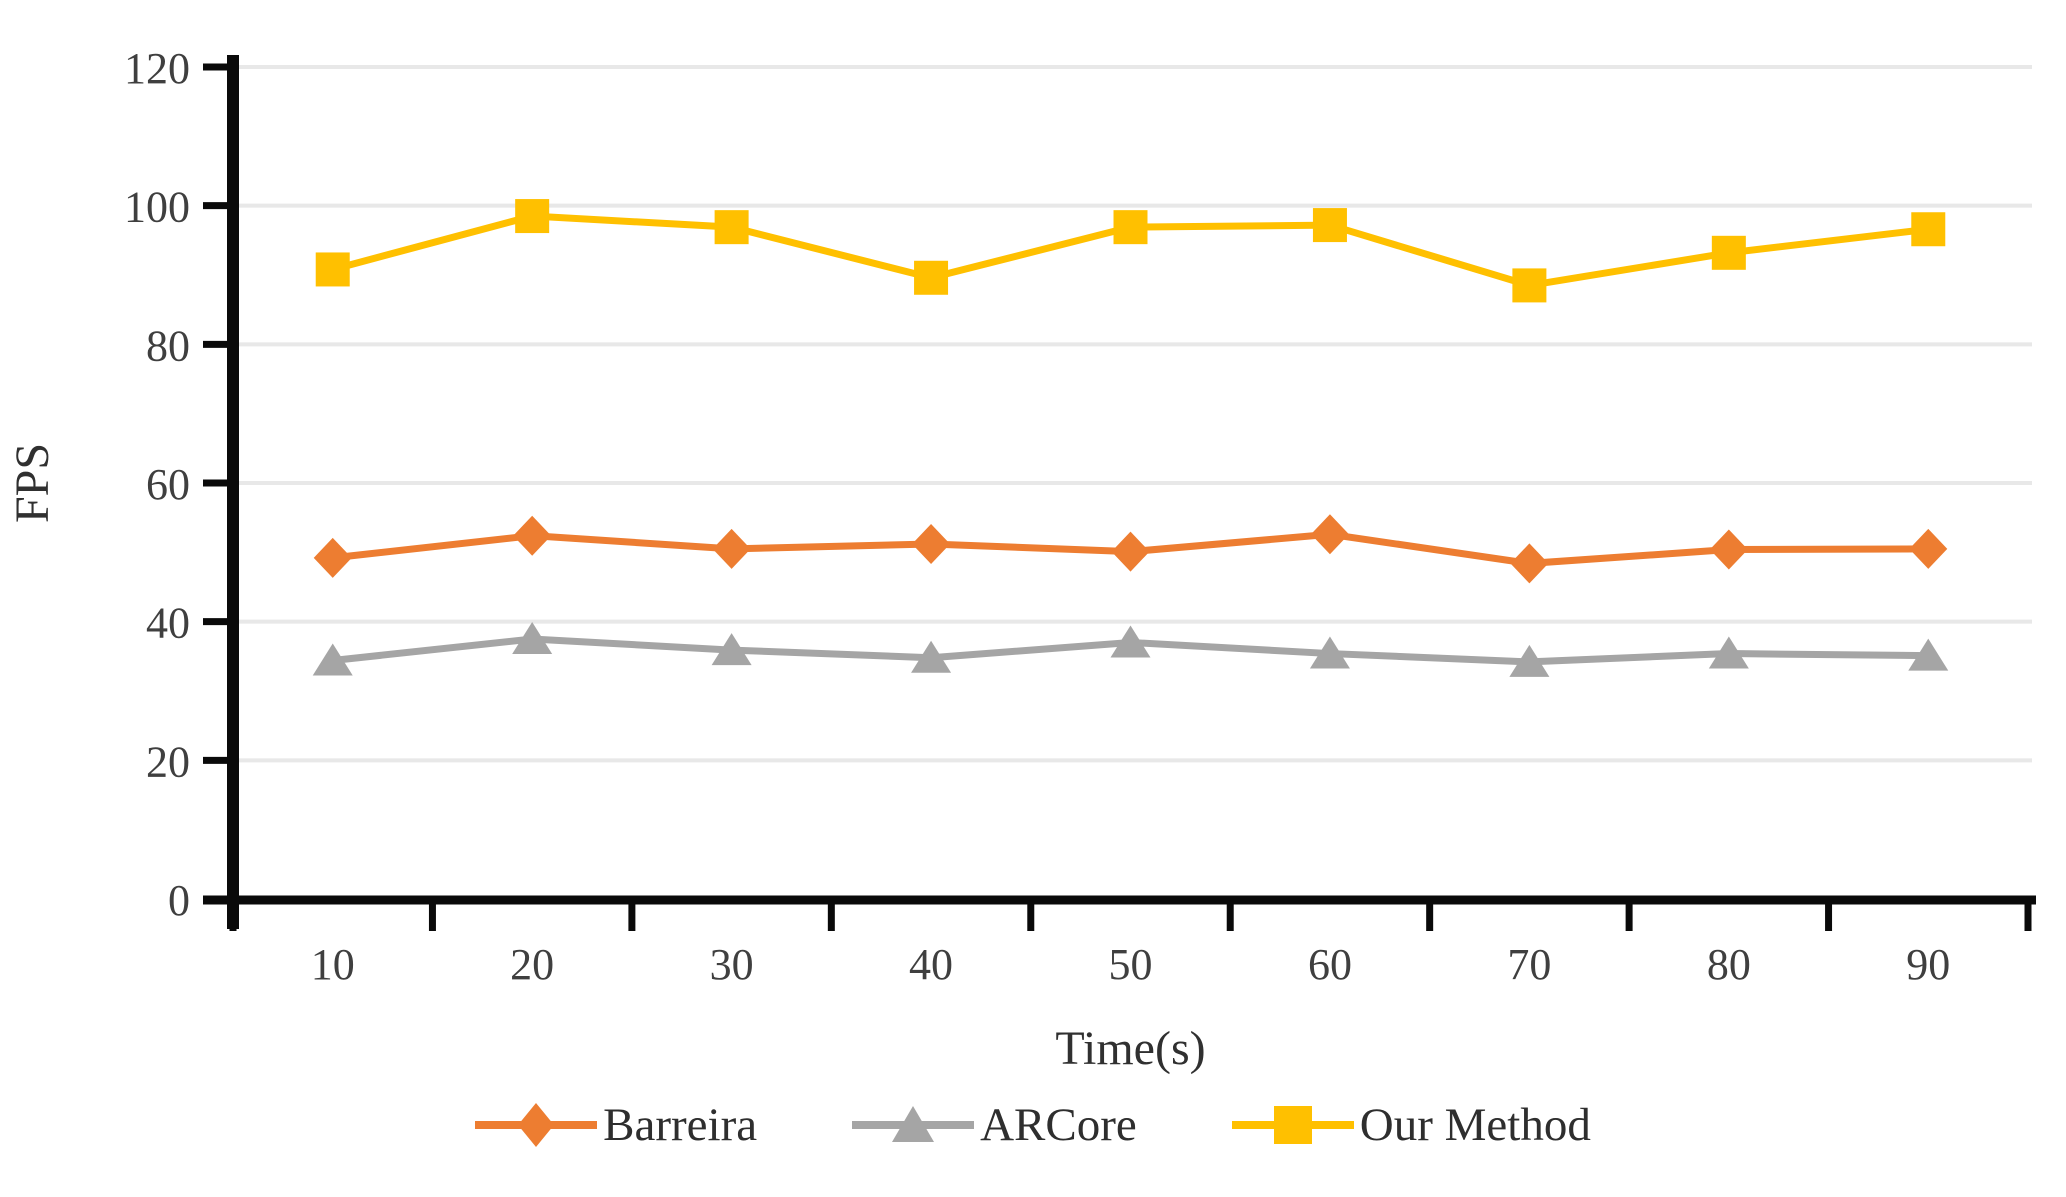  What do you see at coordinates (168, 345) in the screenshot?
I see `y-tick-label-80: 80` at bounding box center [168, 345].